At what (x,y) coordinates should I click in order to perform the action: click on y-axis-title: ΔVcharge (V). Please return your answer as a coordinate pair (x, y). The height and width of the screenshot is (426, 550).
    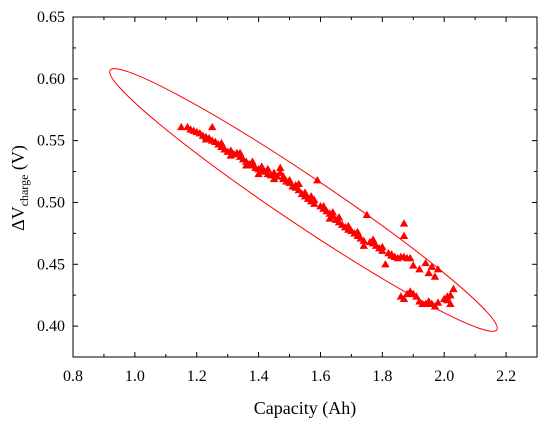
    Looking at the image, I should click on (19, 188).